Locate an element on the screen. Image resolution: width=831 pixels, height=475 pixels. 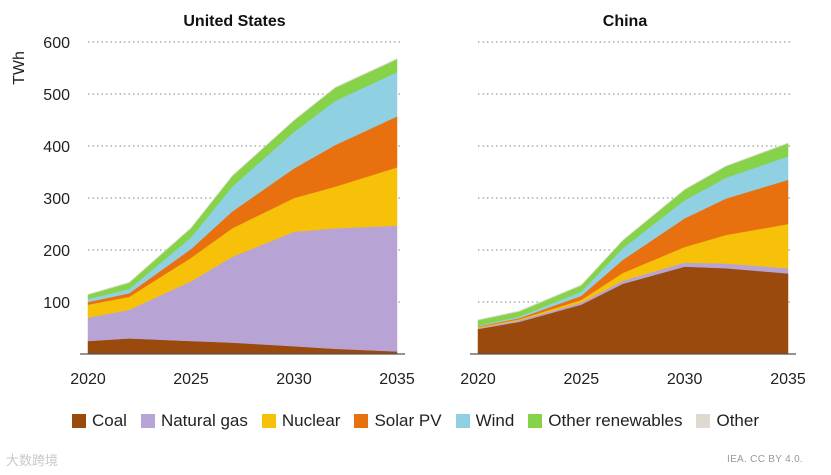
legend-label: Other is located at coordinates (738, 420).